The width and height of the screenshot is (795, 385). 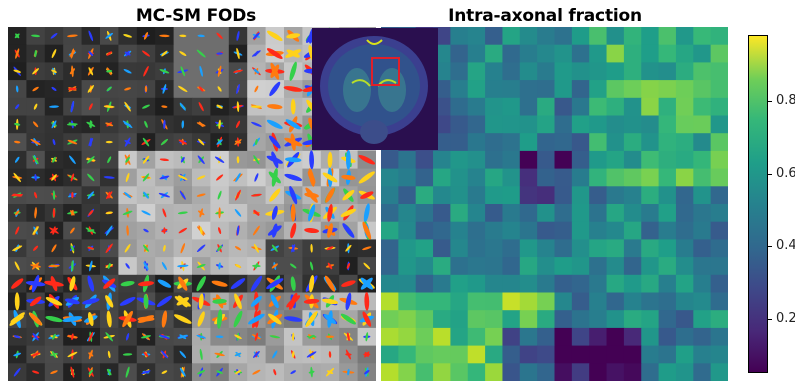 What do you see at coordinates (545, 16) in the screenshot?
I see `fraction-panel-title: Intra-axonal fraction` at bounding box center [545, 16].